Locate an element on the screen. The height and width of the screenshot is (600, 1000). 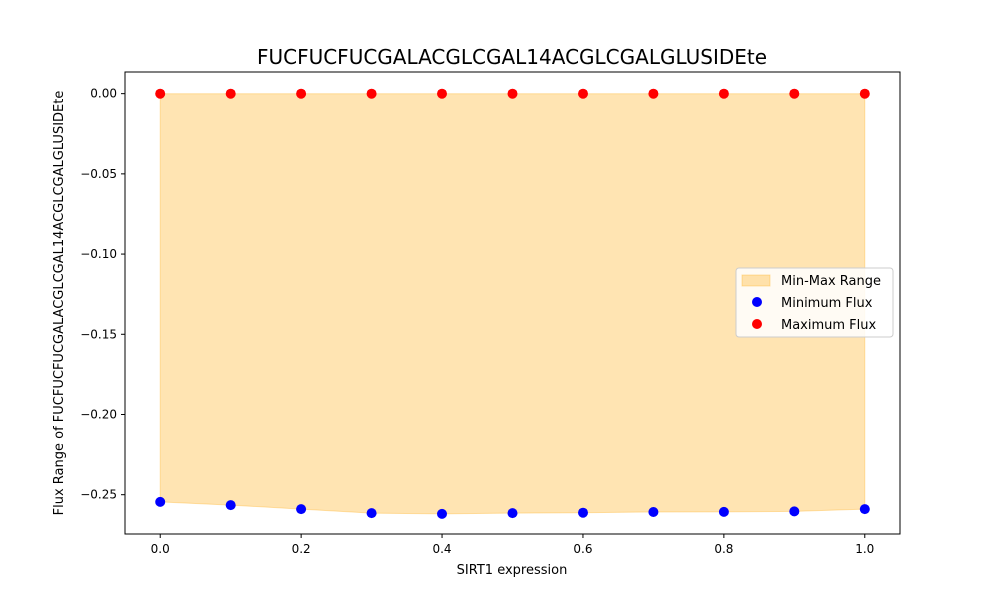
legend-box is located at coordinates (814, 302).